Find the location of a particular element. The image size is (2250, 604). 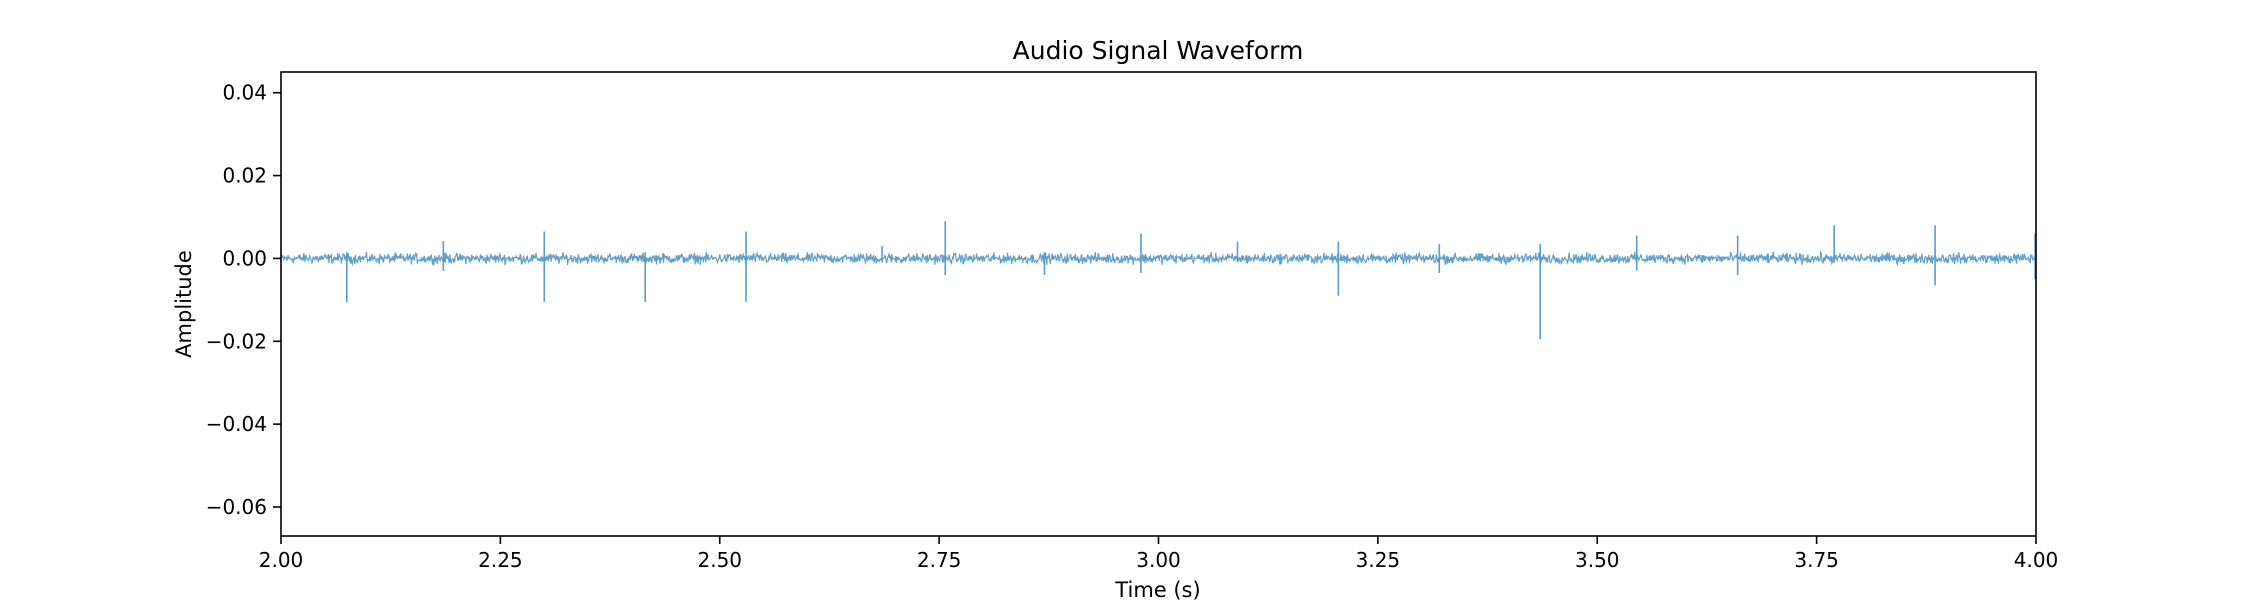

x-tick-label: 3.75 is located at coordinates (1816, 560).